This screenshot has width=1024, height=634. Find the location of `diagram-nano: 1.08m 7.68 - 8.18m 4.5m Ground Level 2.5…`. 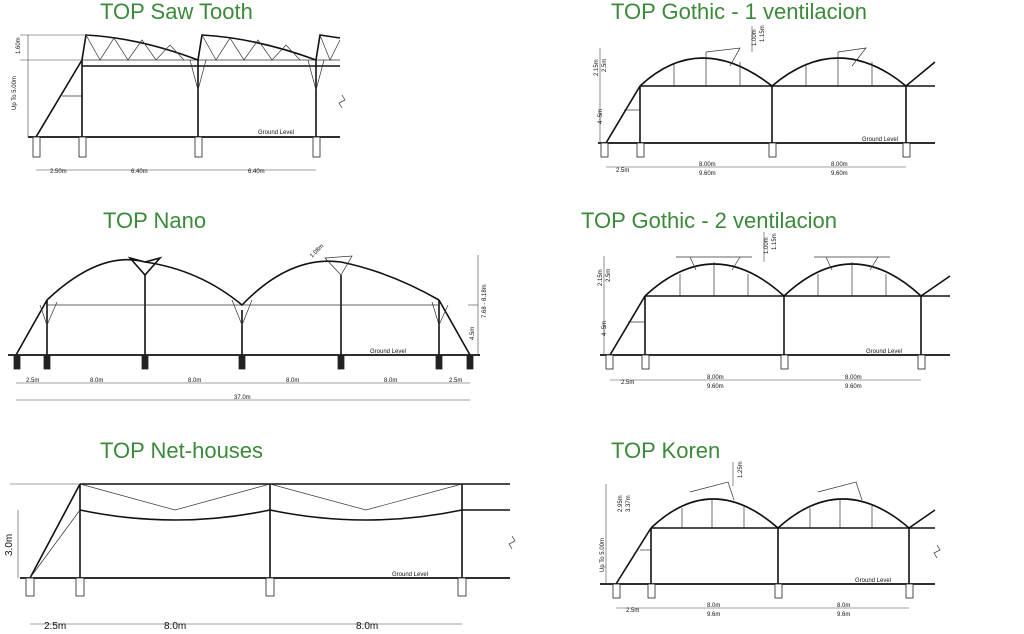

diagram-nano: 1.08m 7.68 - 8.18m 4.5m Ground Level 2.5… is located at coordinates (248, 322).